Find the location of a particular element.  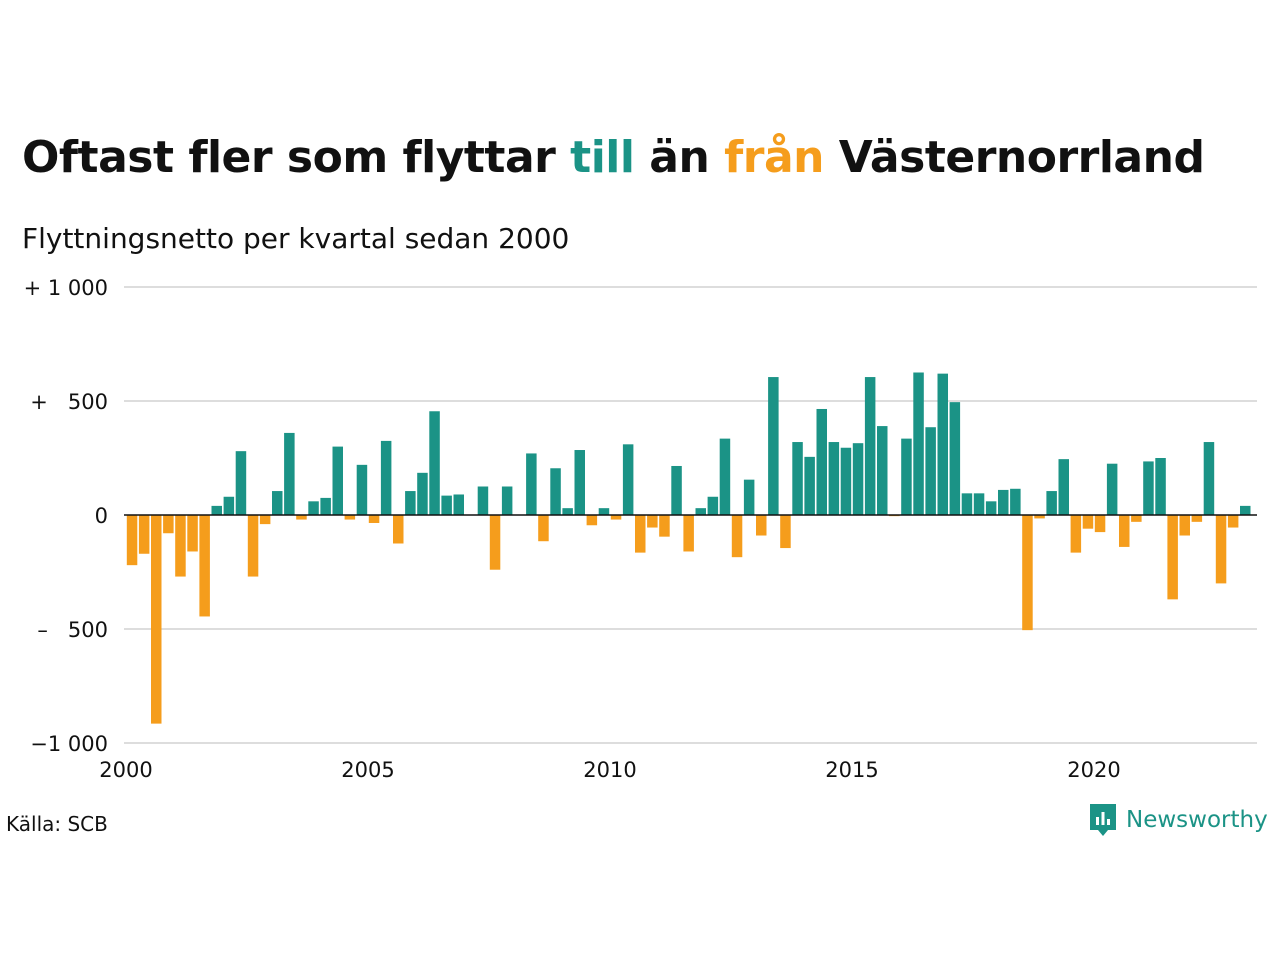

title-part2: än is located at coordinates (679, 157).